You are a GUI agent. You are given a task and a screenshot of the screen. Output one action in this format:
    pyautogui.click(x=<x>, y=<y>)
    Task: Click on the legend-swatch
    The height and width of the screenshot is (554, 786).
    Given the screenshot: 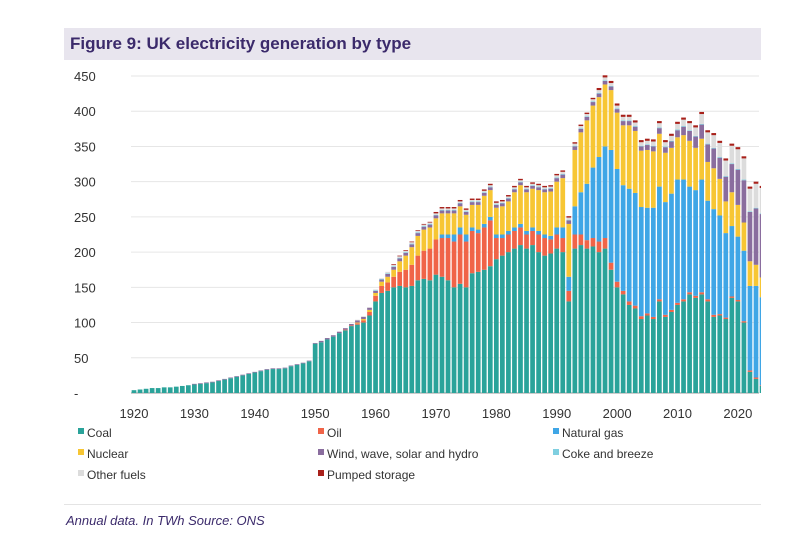 What is the action you would take?
    pyautogui.click(x=81, y=452)
    